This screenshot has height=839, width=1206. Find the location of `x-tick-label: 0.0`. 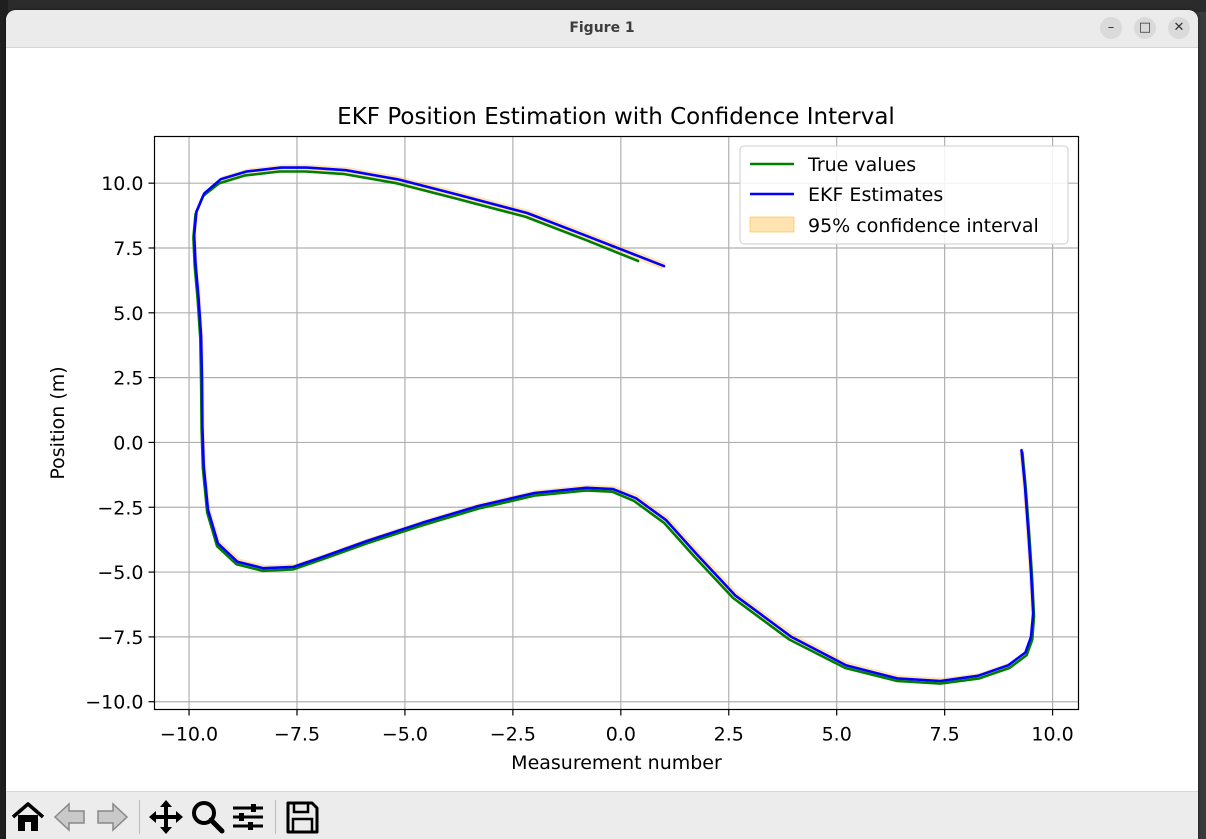

x-tick-label: 0.0 is located at coordinates (621, 735).